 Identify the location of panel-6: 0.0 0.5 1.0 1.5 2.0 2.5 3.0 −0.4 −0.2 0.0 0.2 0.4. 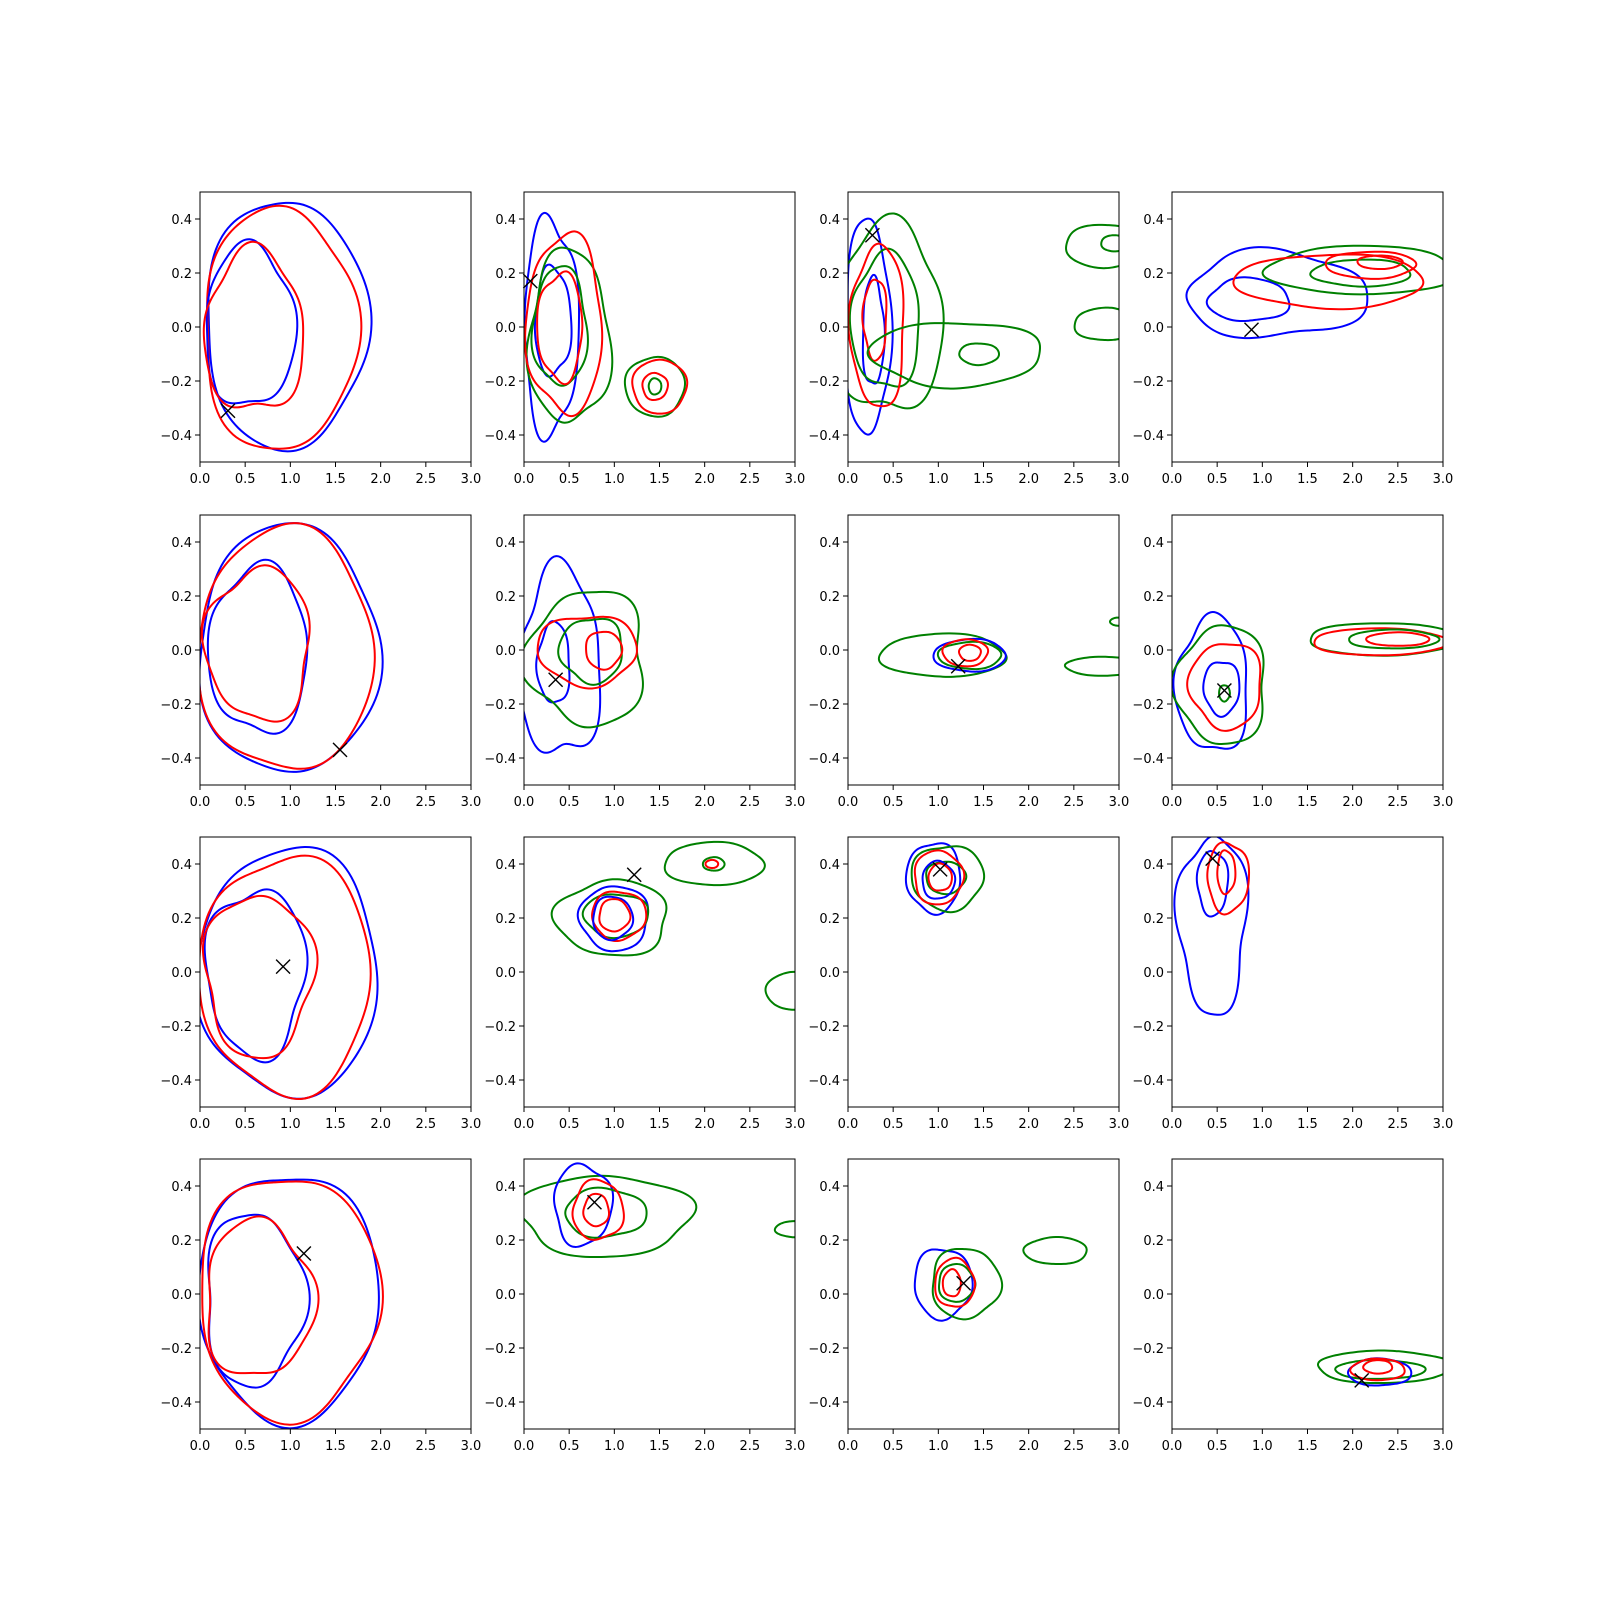
(644, 662).